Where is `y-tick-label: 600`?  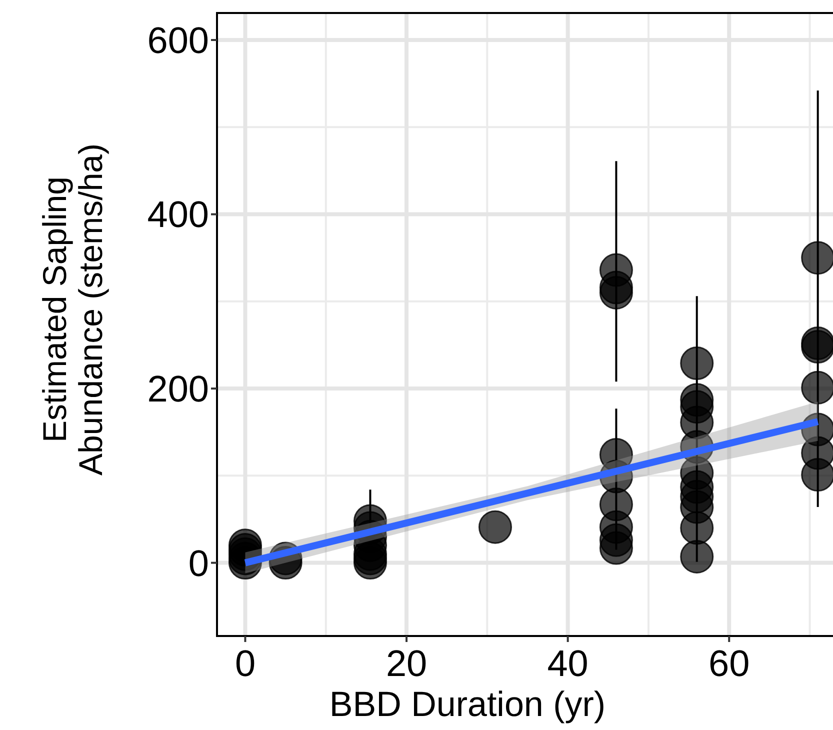 y-tick-label: 600 is located at coordinates (178, 40).